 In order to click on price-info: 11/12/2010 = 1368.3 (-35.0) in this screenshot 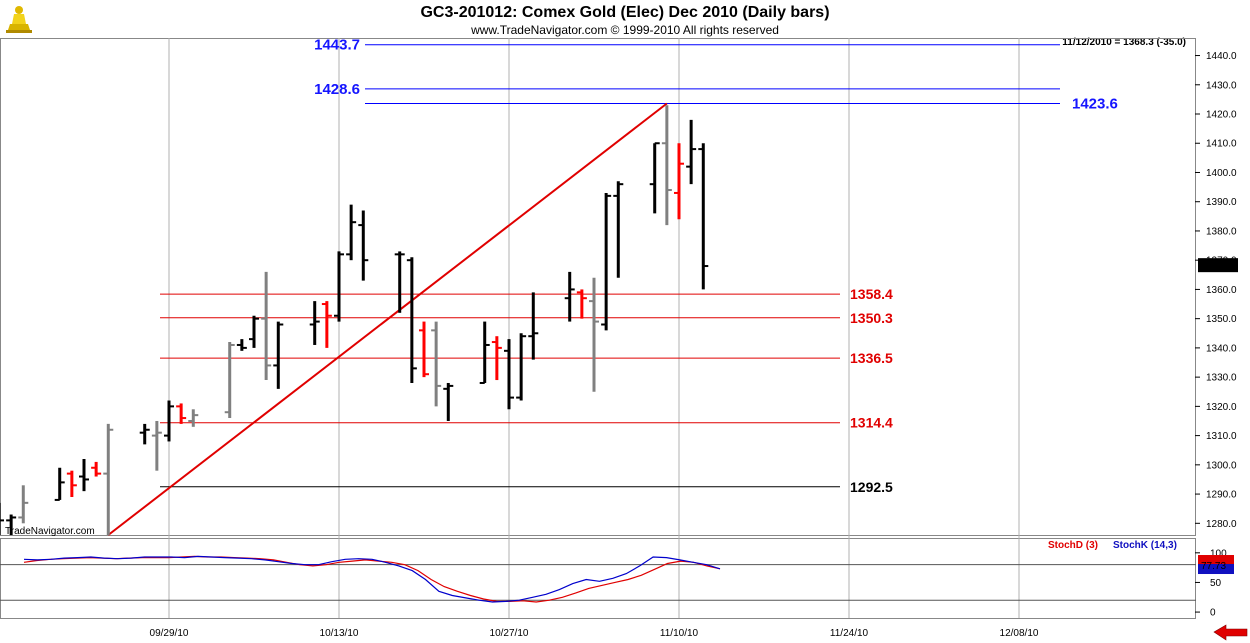, I will do `click(1124, 42)`.